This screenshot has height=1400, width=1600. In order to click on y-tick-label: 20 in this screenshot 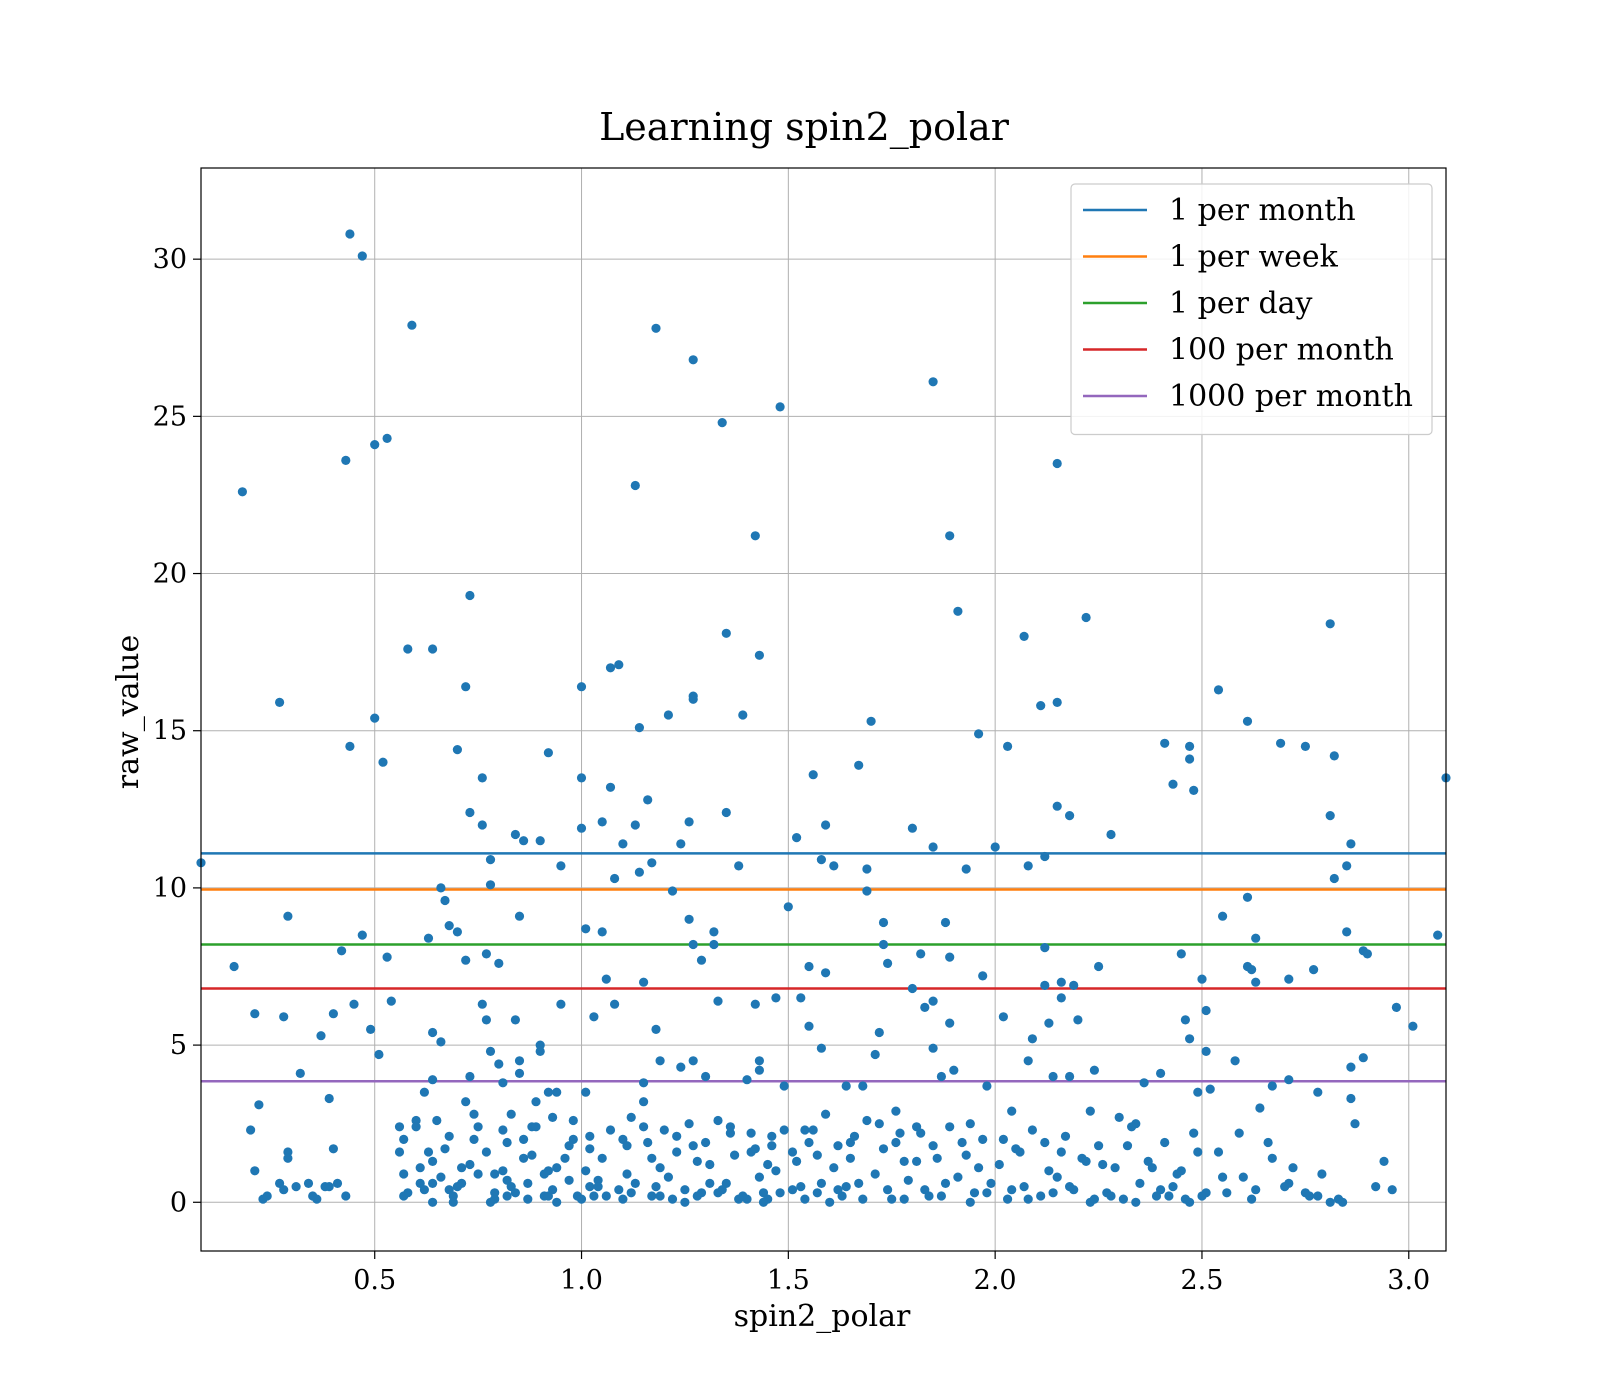, I will do `click(170, 574)`.